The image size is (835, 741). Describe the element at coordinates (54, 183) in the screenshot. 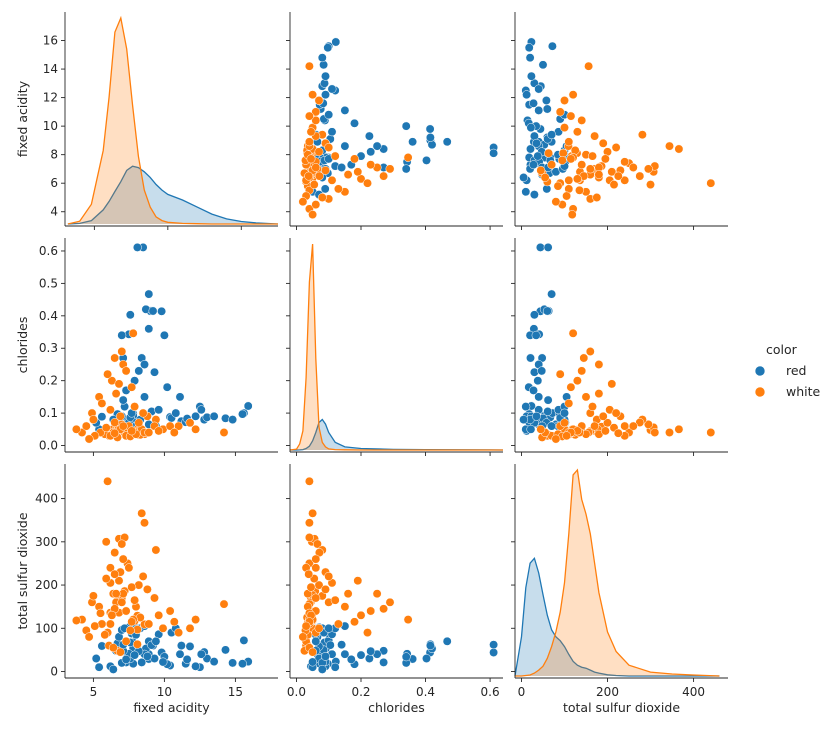

I see `y-tick-label: 6` at that location.